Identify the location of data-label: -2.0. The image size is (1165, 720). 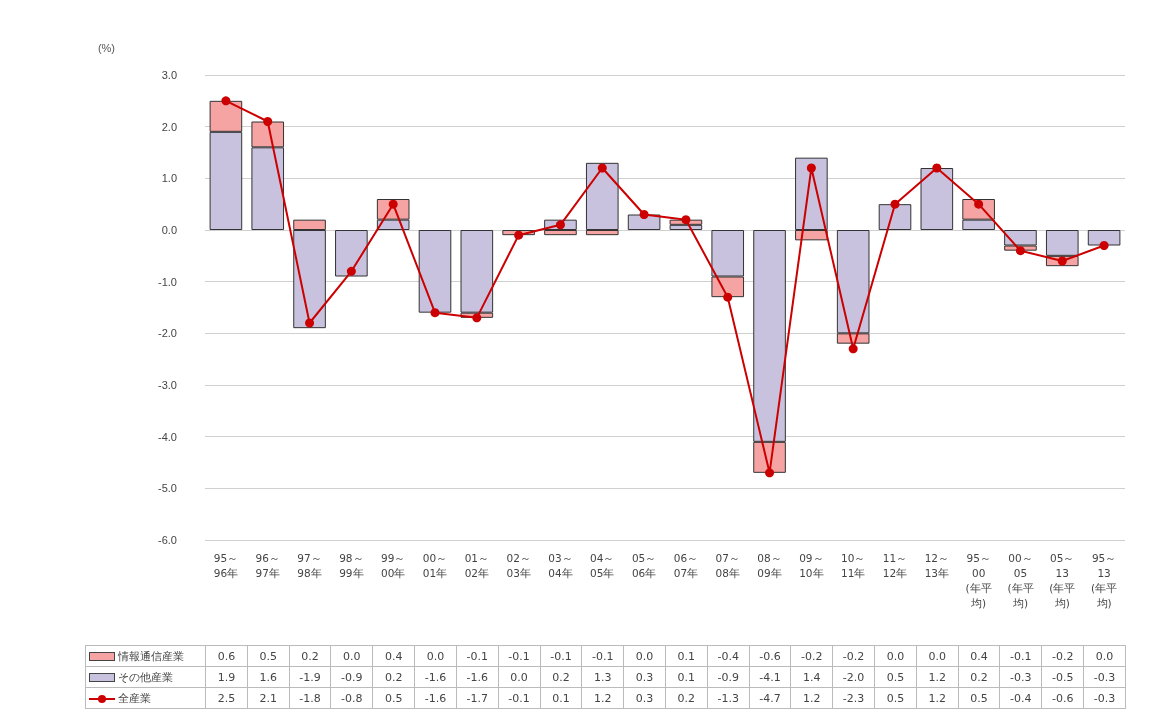
(853, 677).